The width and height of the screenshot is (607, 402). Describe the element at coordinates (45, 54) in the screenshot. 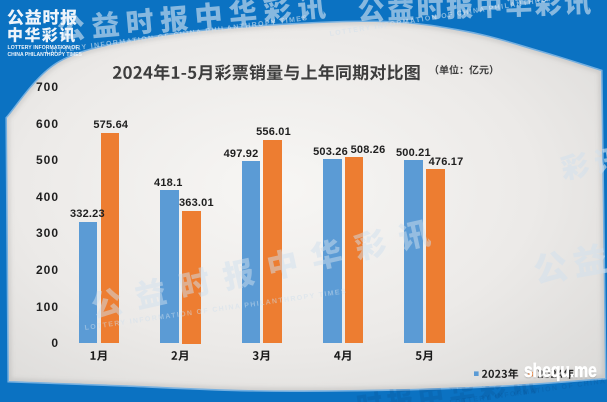

I see `svg-text: CHINA PHILANTHROPY TIMES` at that location.